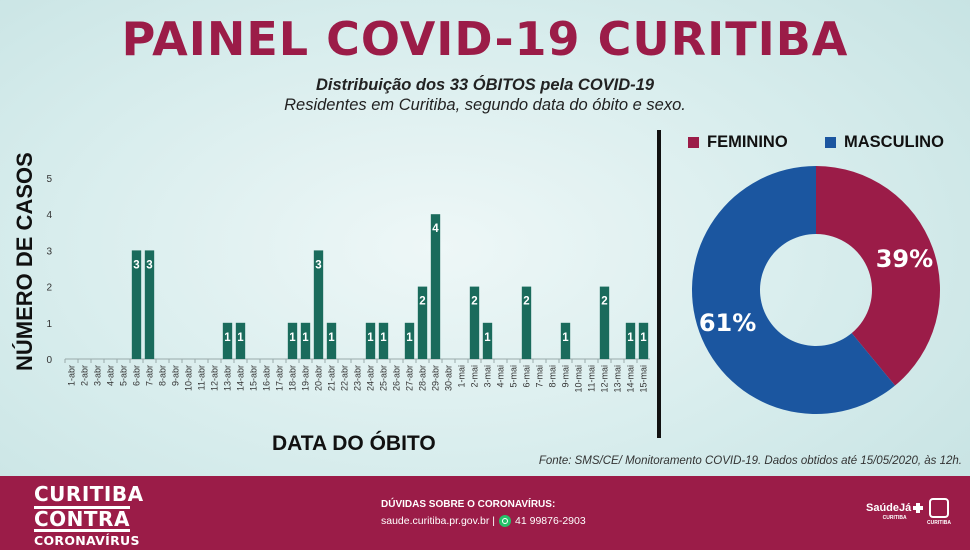 This screenshot has width=970, height=550. Describe the element at coordinates (435, 521) in the screenshot. I see `contact-site-link: saude.curitiba.pr.gov.br` at that location.